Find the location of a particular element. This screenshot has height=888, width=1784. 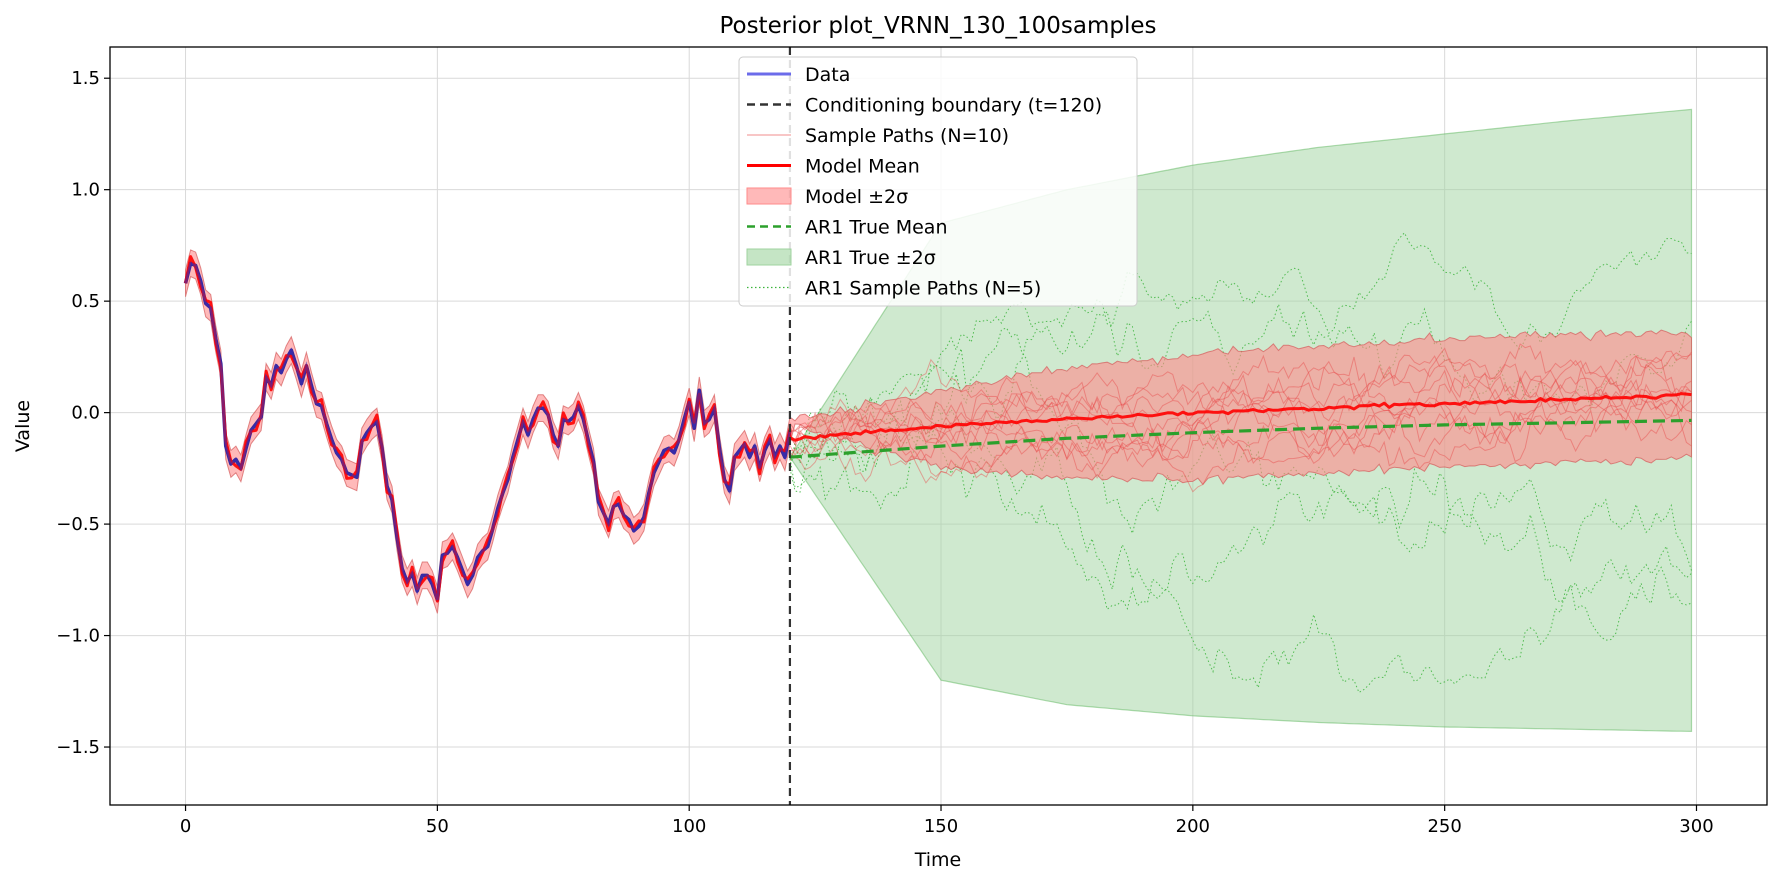

legend-label-boundary: Conditioning boundary (t=120) is located at coordinates (953, 106).